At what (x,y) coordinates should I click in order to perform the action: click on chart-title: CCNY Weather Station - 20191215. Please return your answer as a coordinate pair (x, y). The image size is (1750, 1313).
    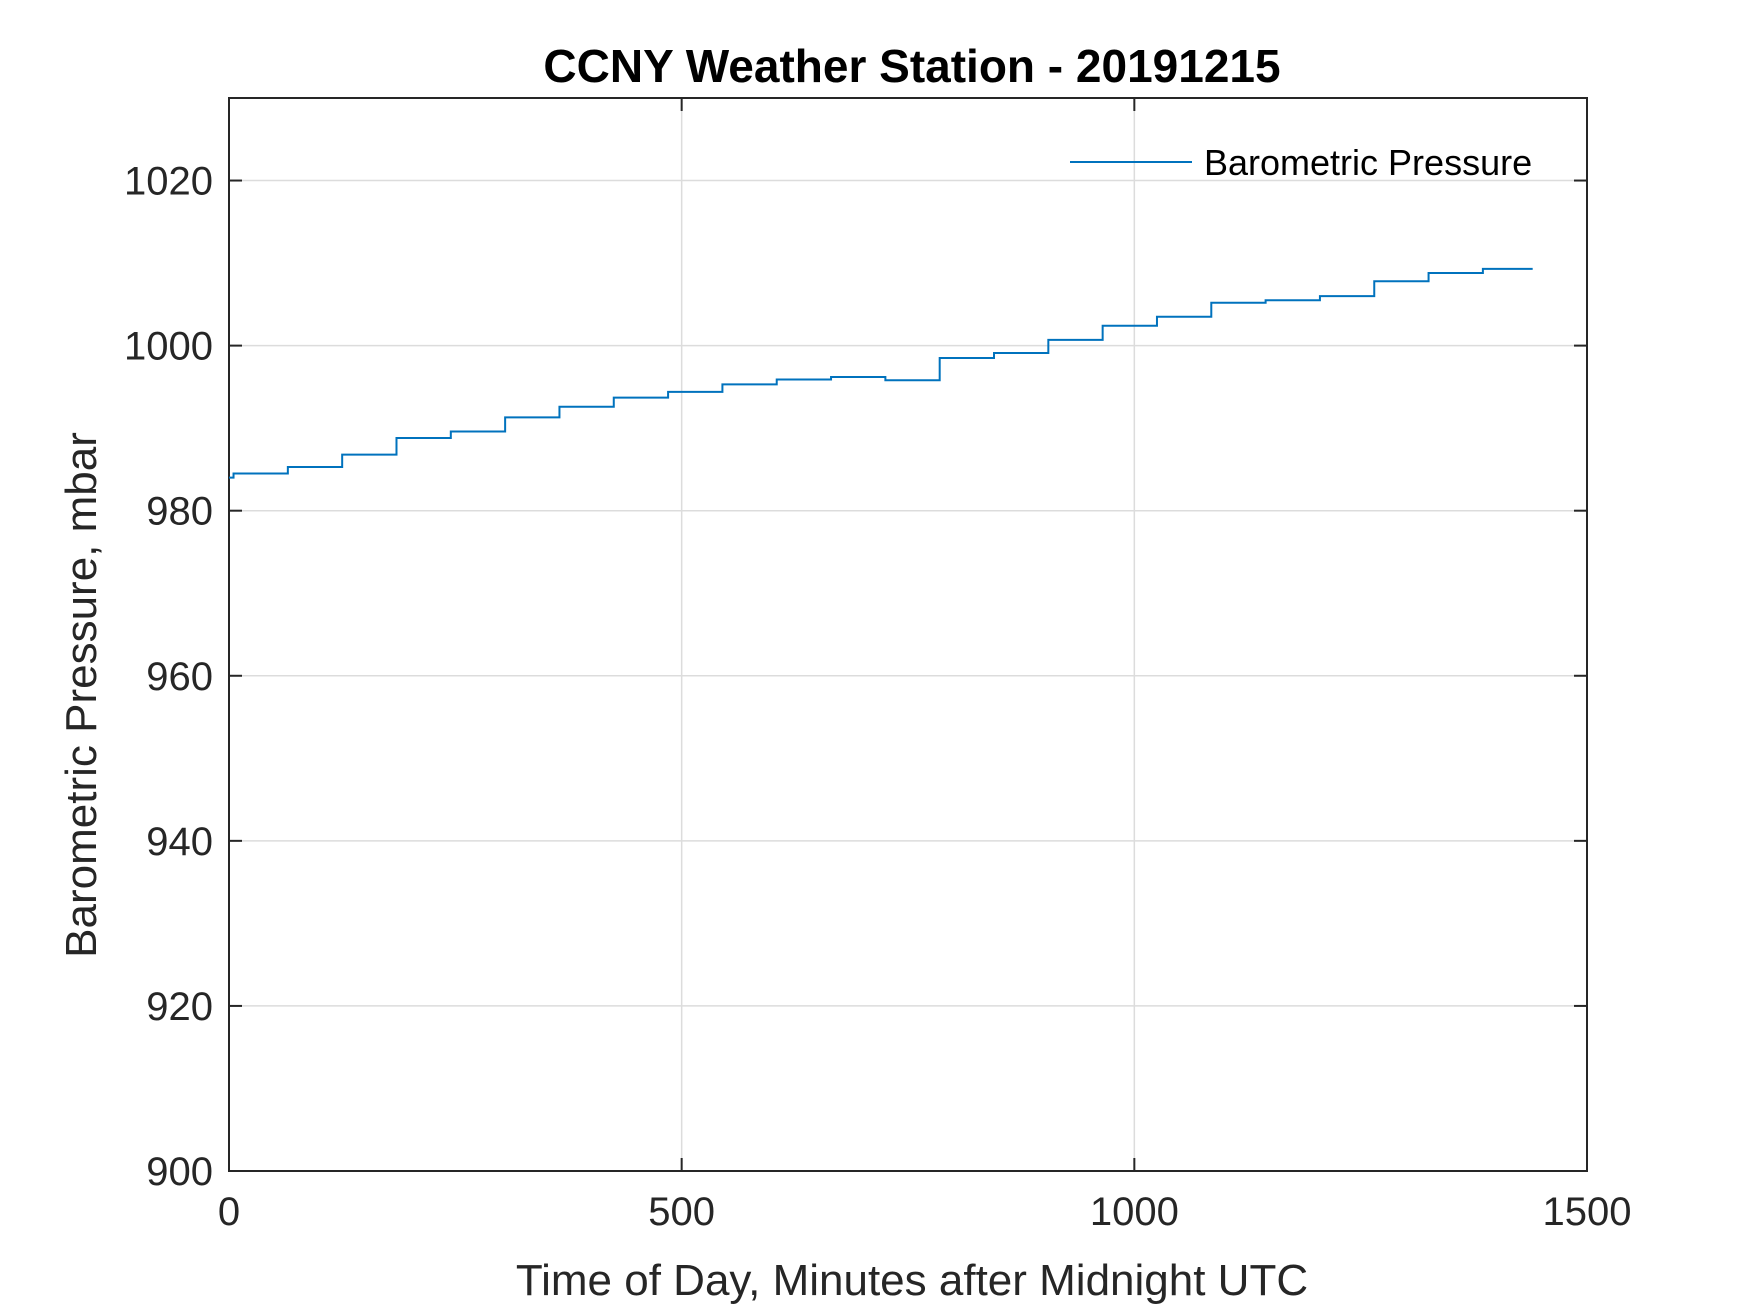
    Looking at the image, I should click on (911, 66).